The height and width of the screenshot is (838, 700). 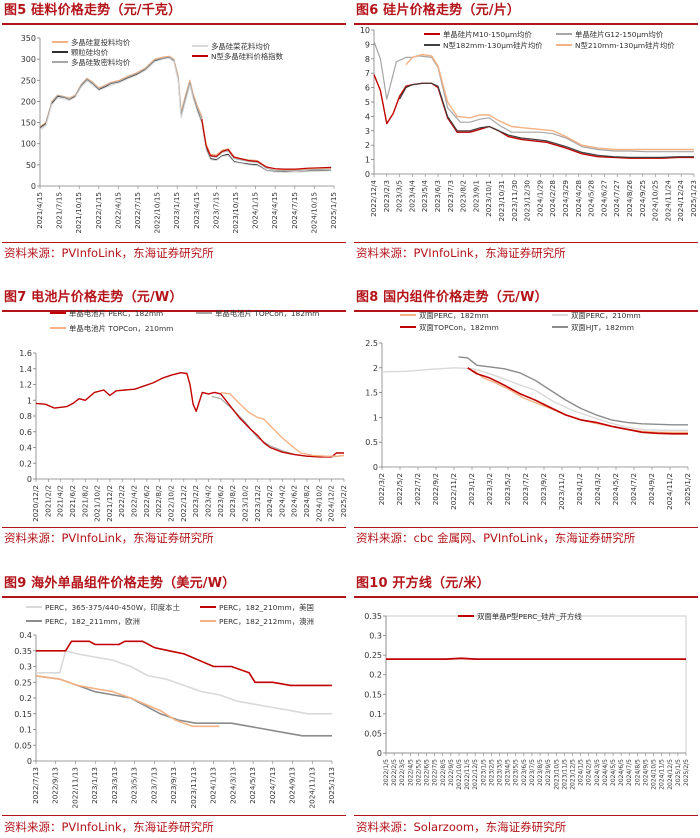 What do you see at coordinates (31, 165) in the screenshot?
I see `y-tick-label: 50` at bounding box center [31, 165].